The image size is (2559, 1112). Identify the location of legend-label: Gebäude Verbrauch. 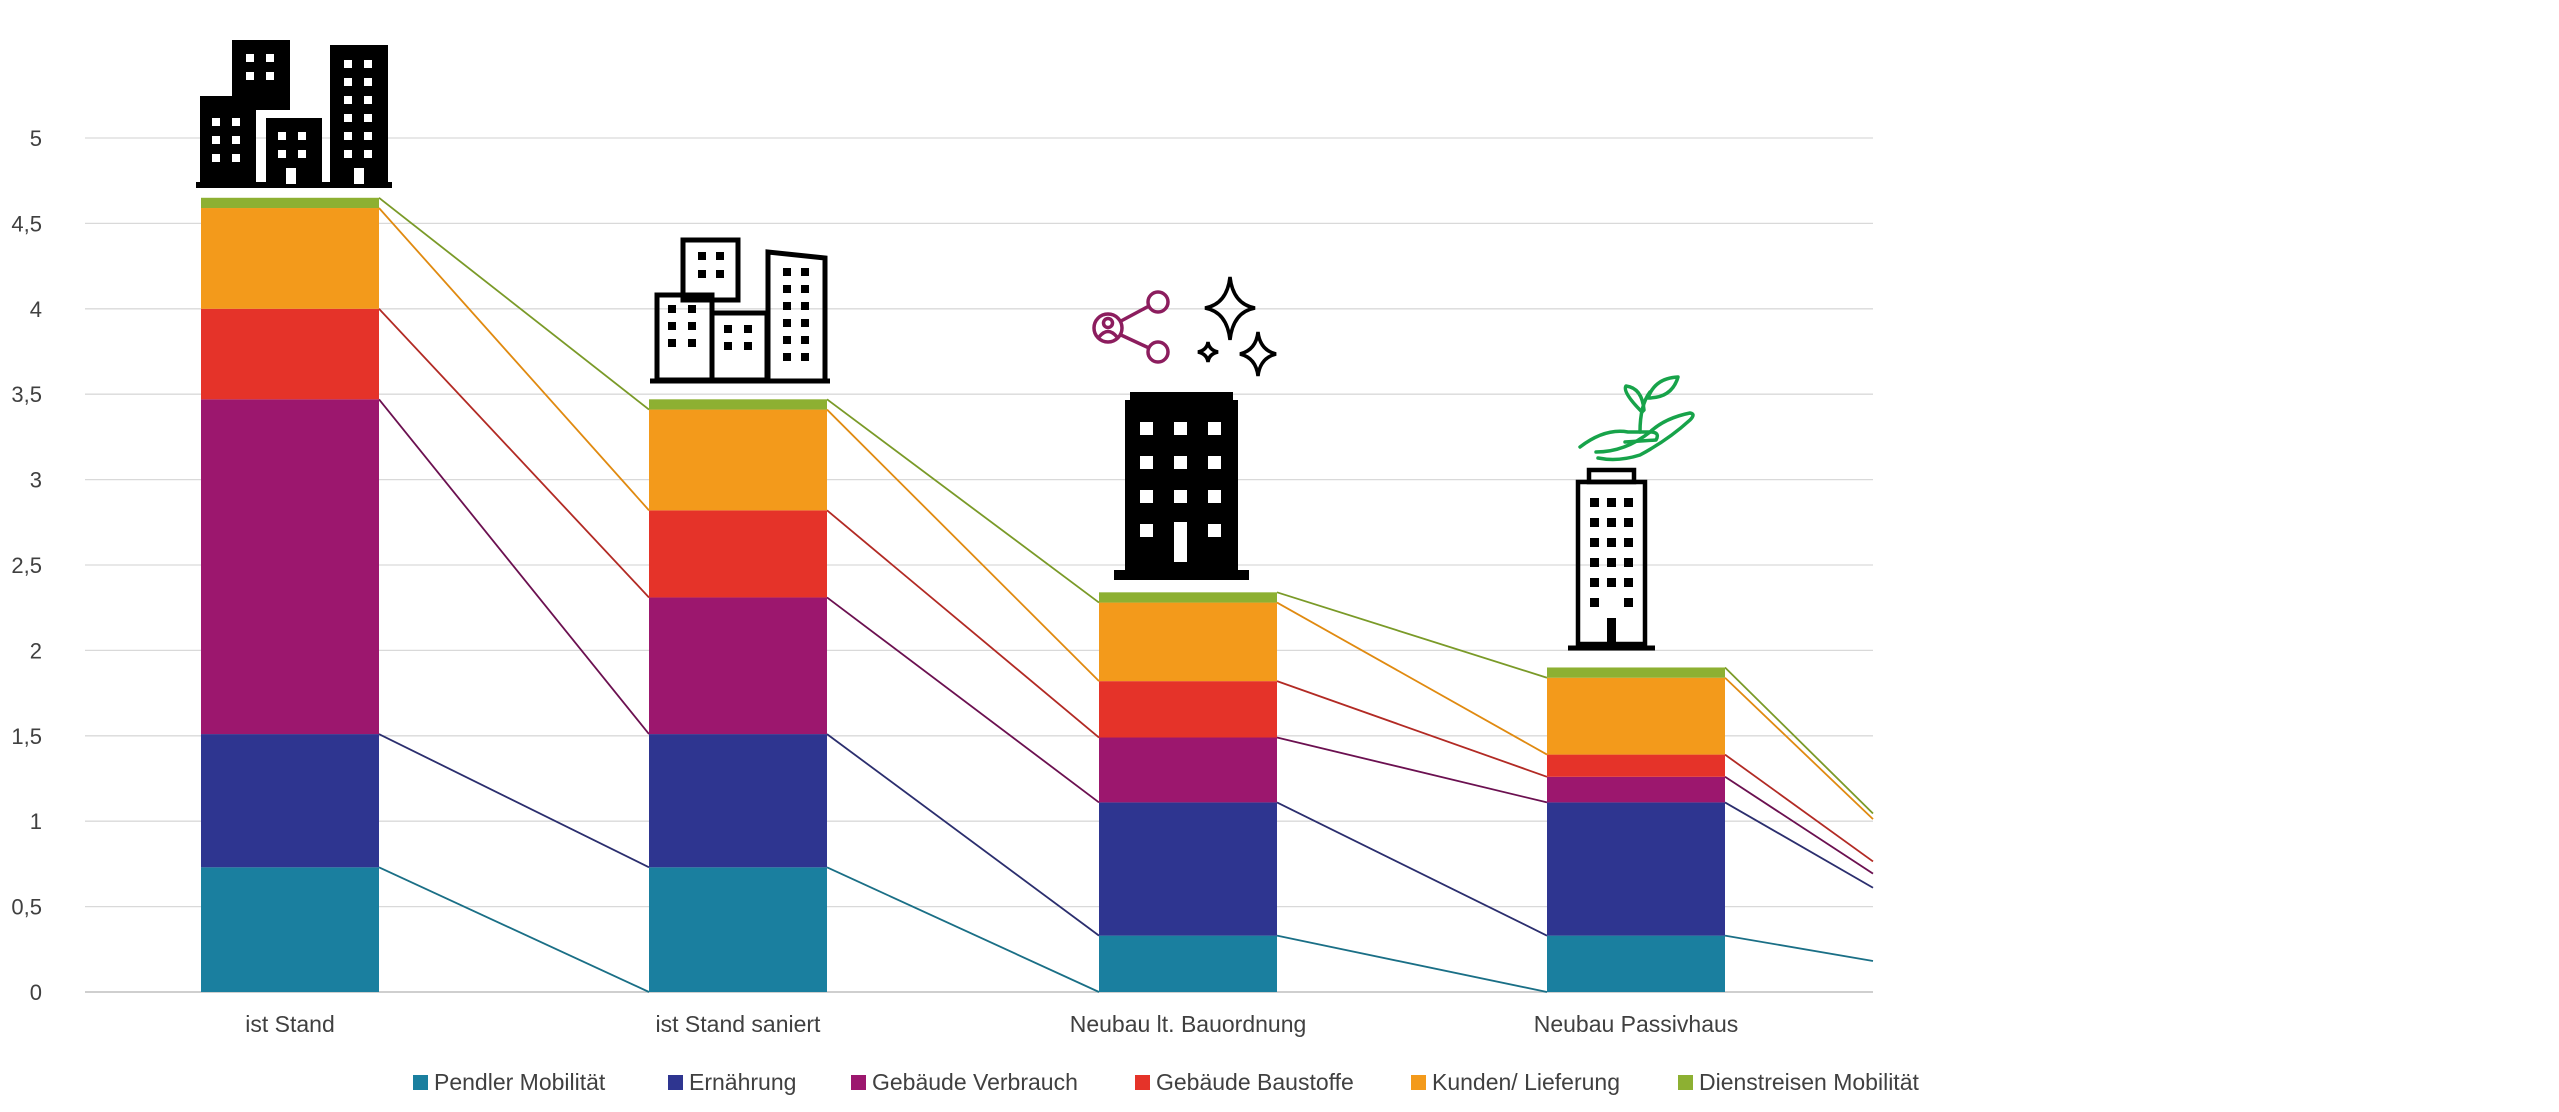
(975, 1082).